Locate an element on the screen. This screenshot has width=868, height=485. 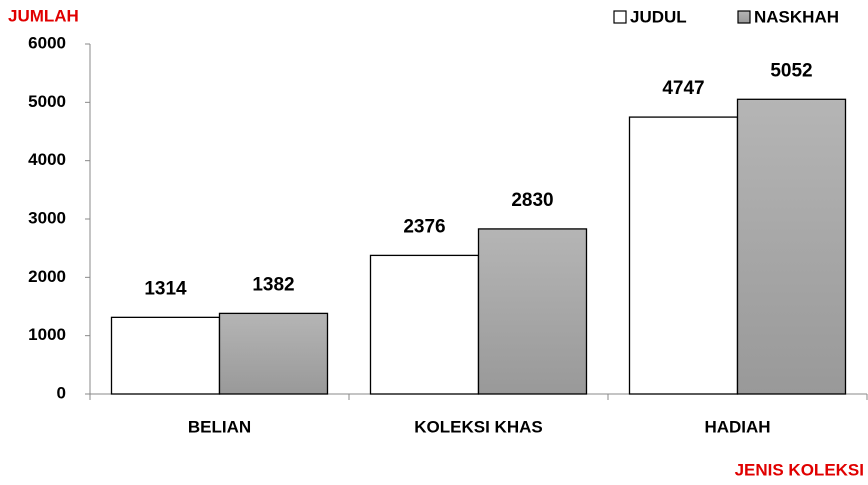
value-label: 5052 is located at coordinates (791, 70).